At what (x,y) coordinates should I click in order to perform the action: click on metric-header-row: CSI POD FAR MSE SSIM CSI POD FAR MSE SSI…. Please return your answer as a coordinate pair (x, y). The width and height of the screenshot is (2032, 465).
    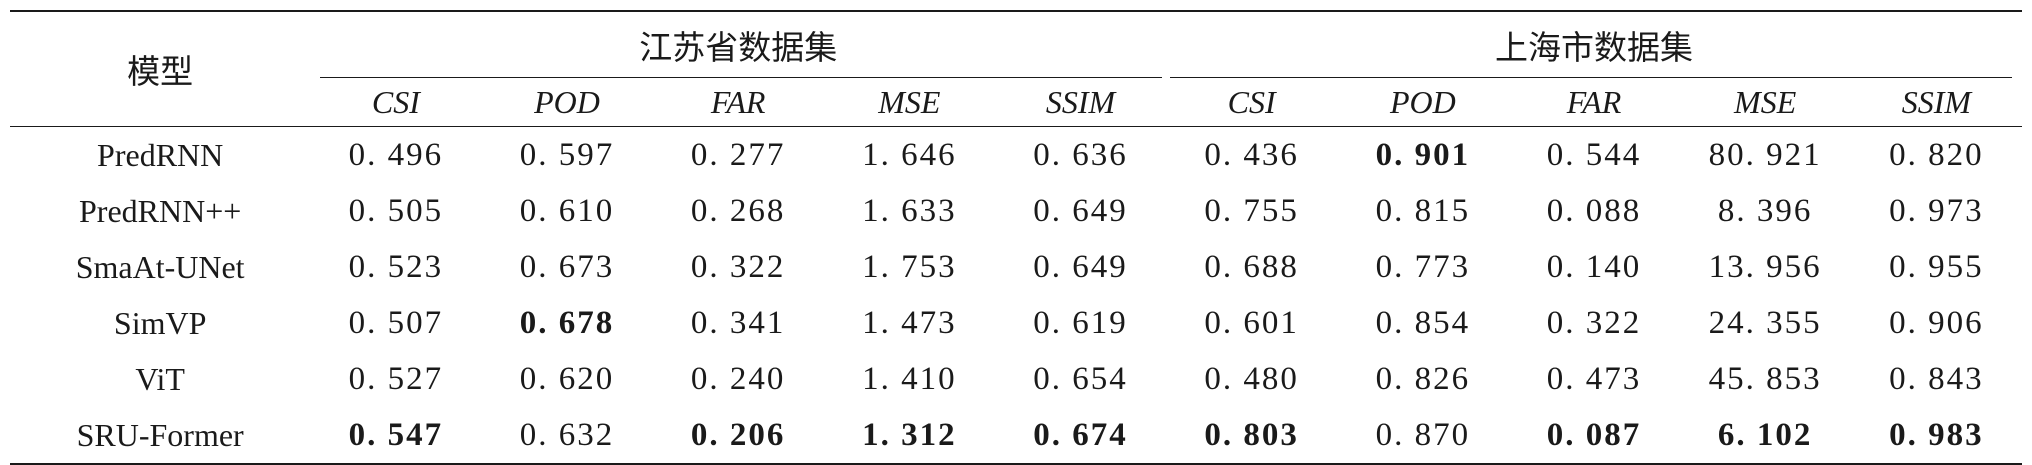
    Looking at the image, I should click on (1016, 102).